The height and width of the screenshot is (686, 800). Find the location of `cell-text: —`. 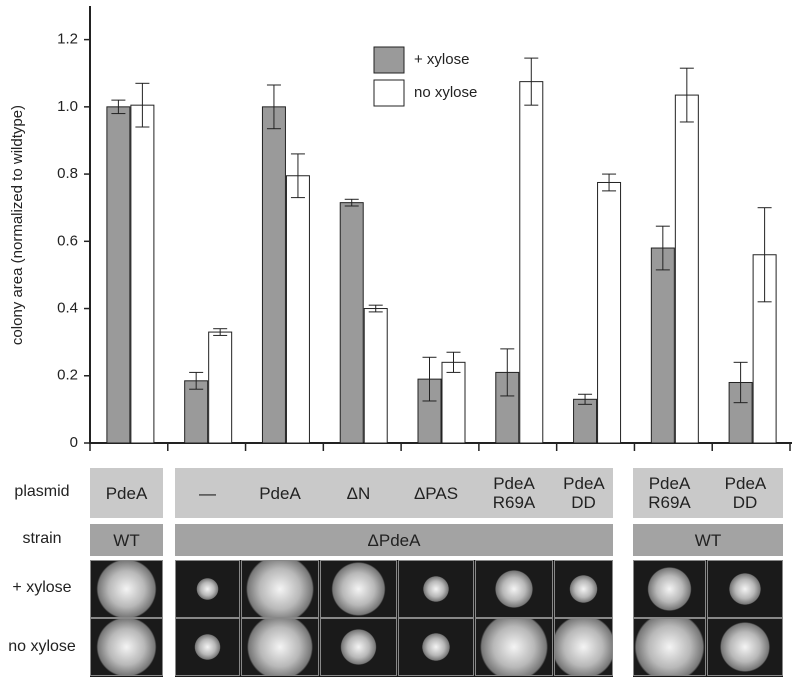

cell-text: — is located at coordinates (207, 493).